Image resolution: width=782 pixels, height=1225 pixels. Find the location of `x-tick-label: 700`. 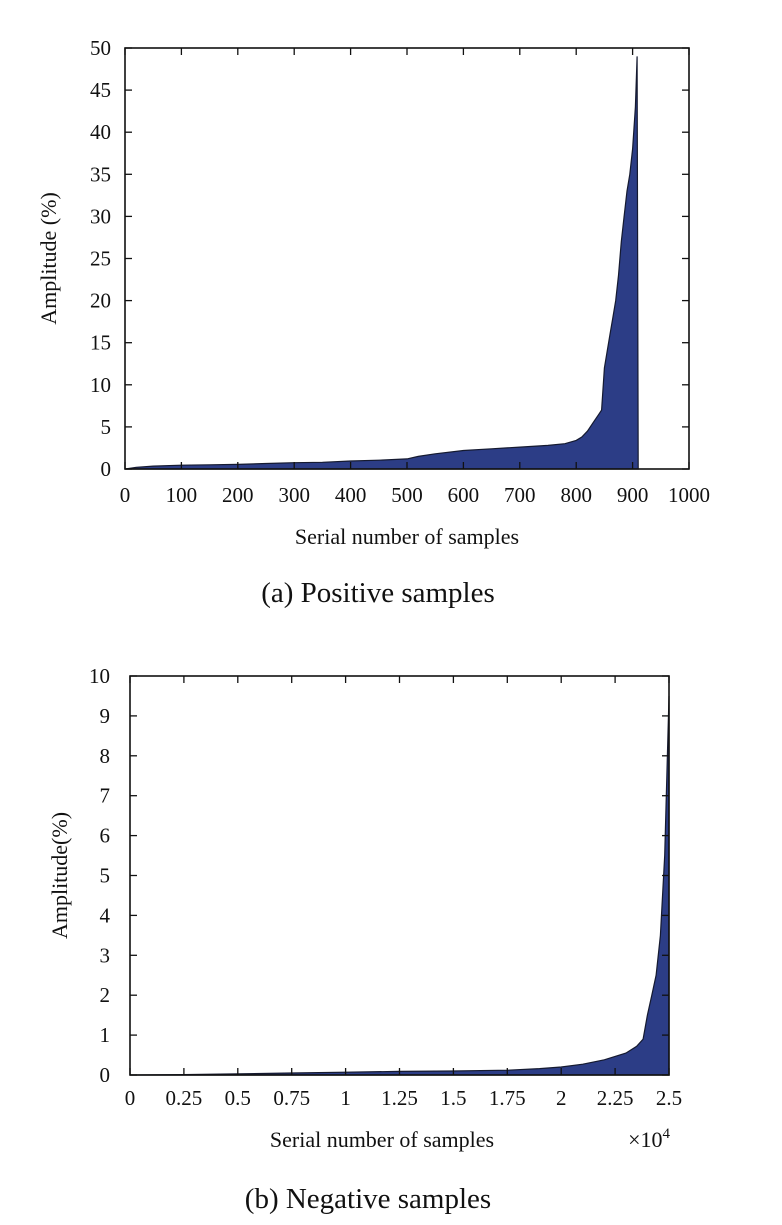

x-tick-label: 700 is located at coordinates (520, 495).